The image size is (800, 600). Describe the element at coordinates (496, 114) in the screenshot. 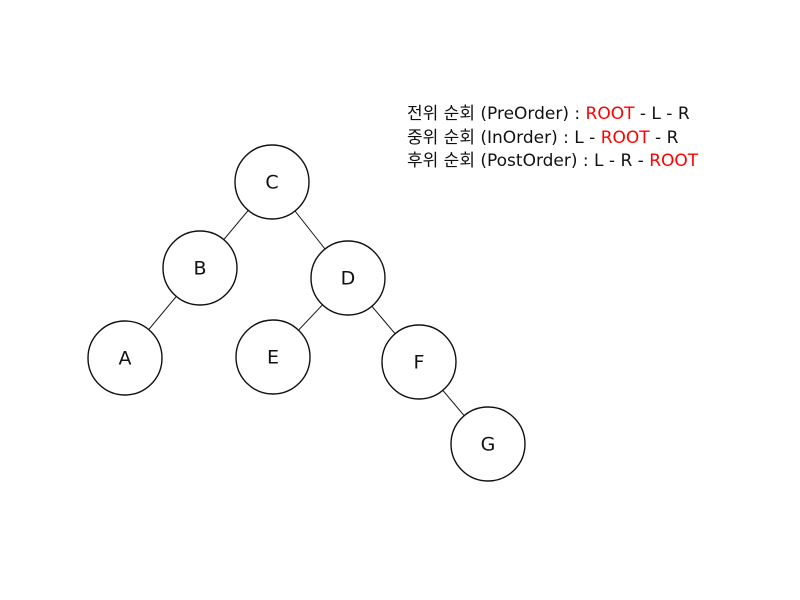

I see `legend-text: 전위 순회 (PreOrder) :` at that location.